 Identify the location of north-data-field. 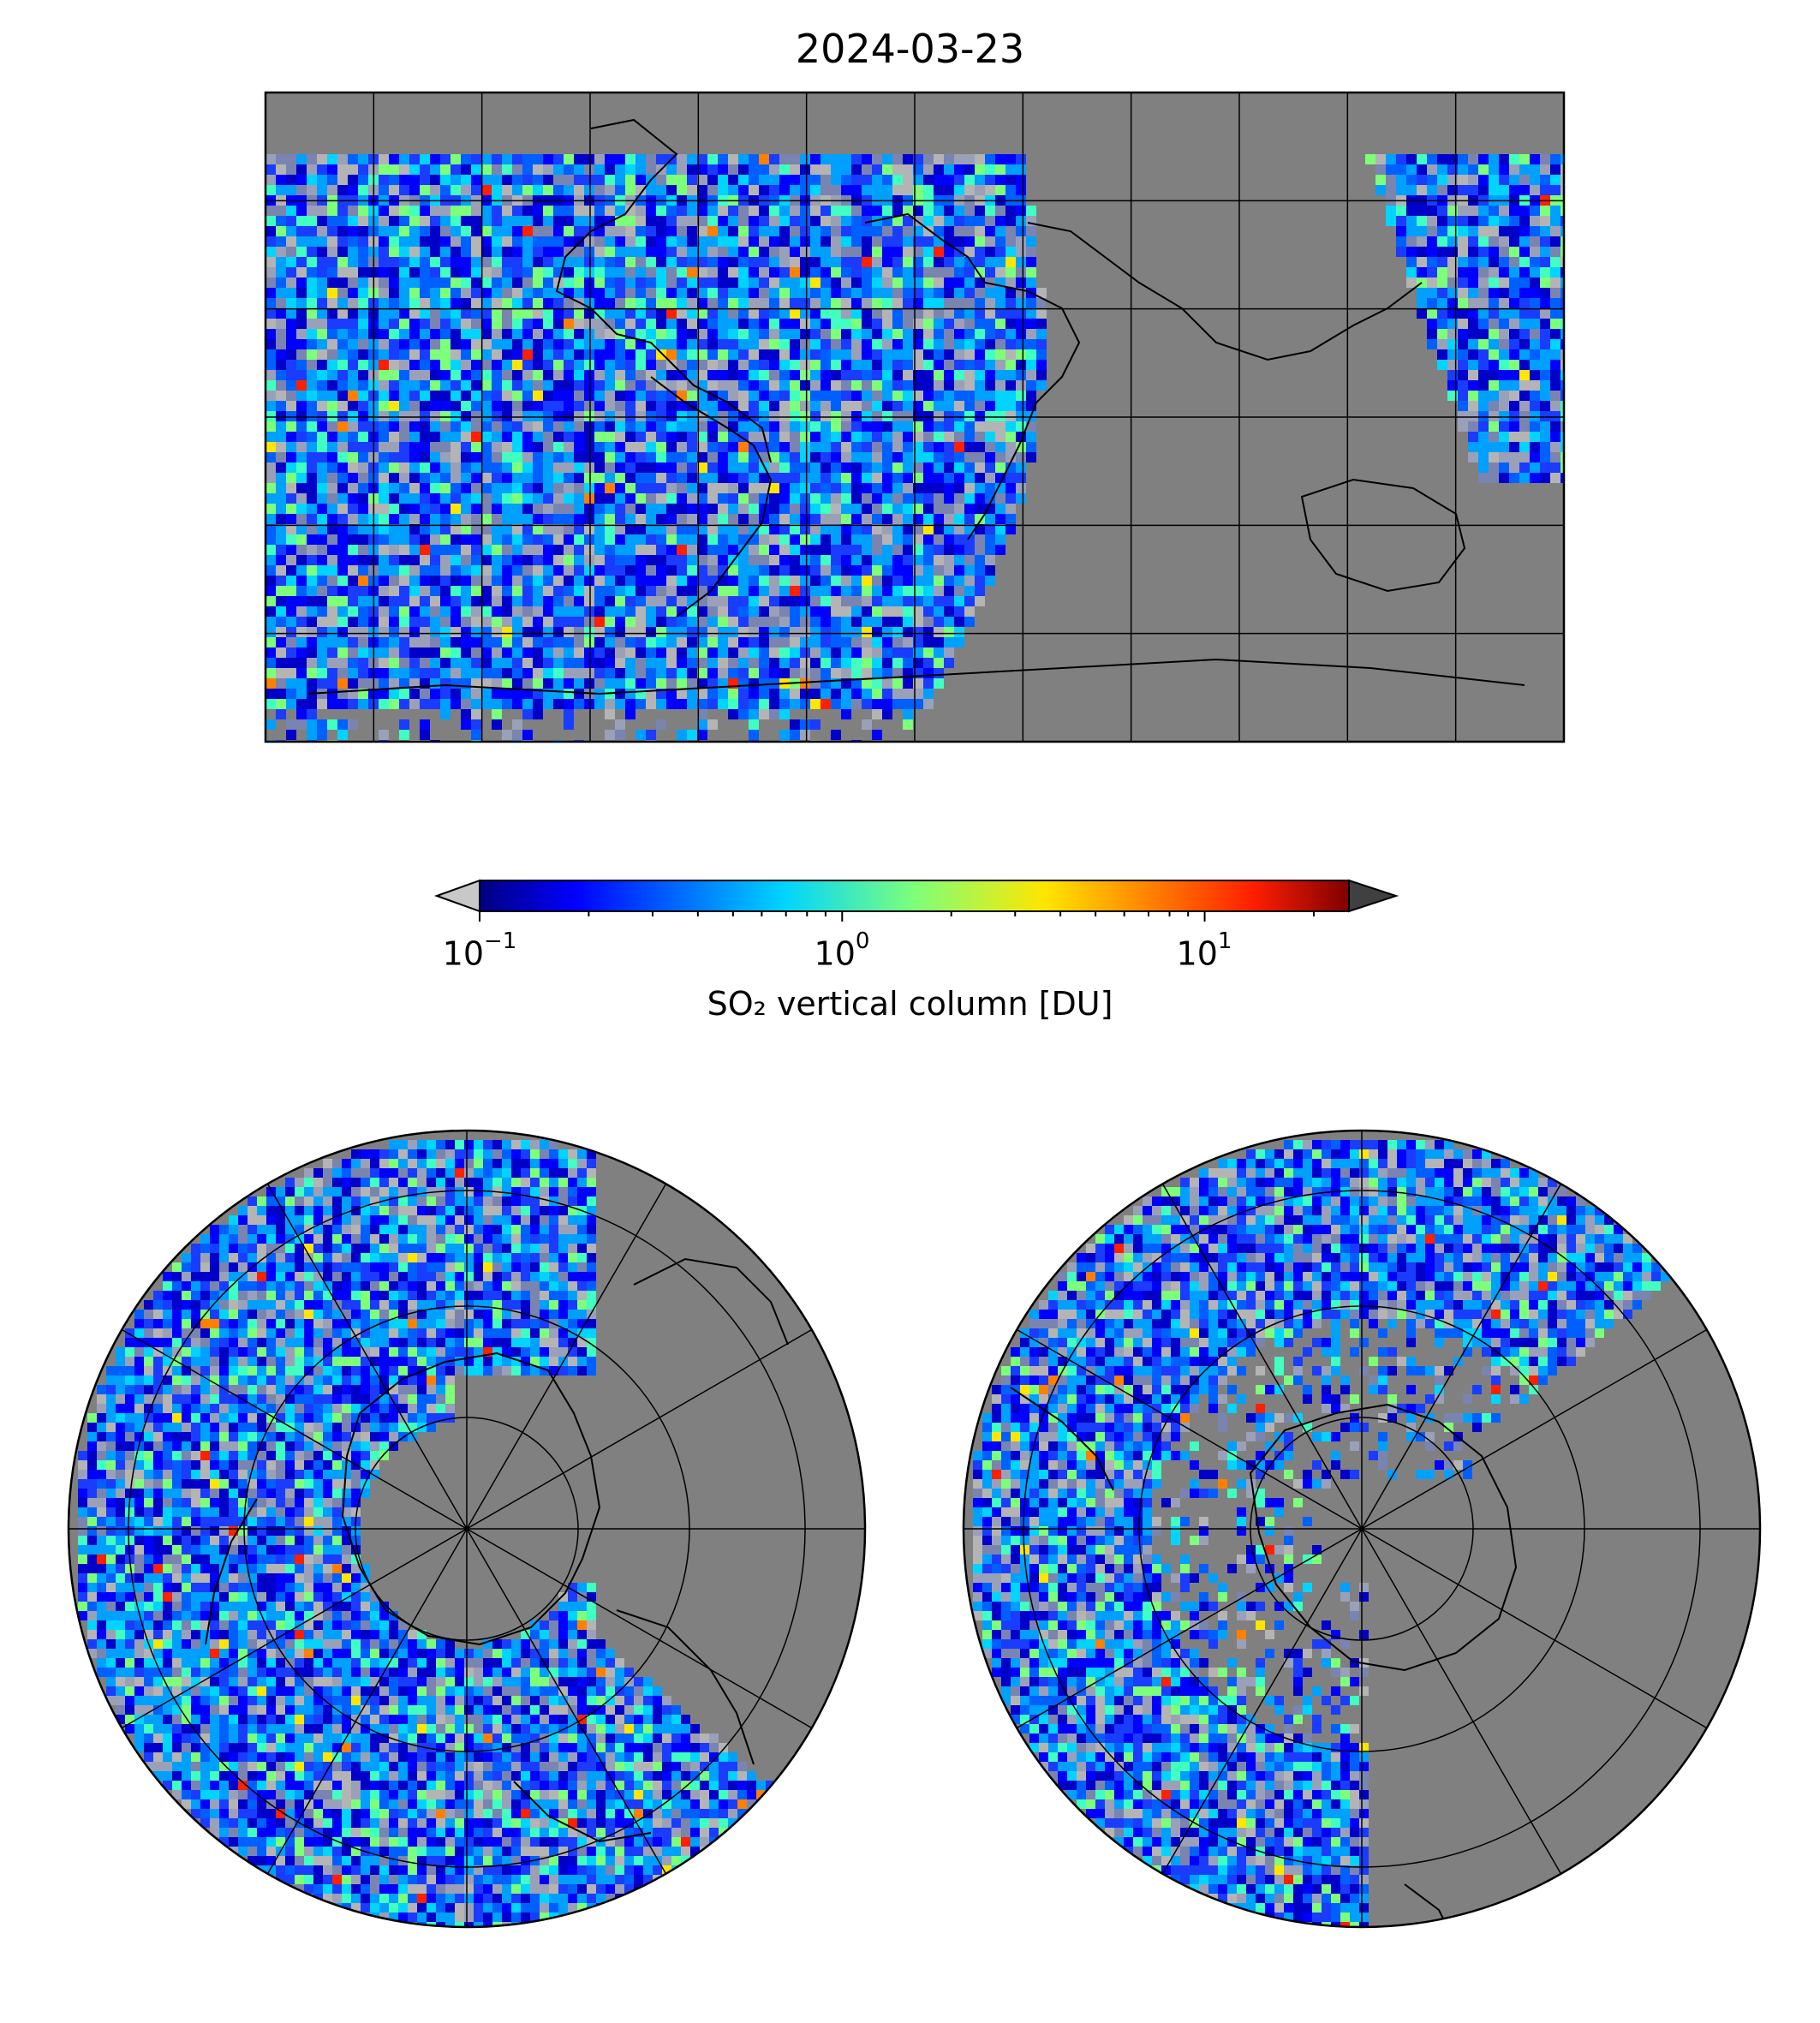
(426, 1533).